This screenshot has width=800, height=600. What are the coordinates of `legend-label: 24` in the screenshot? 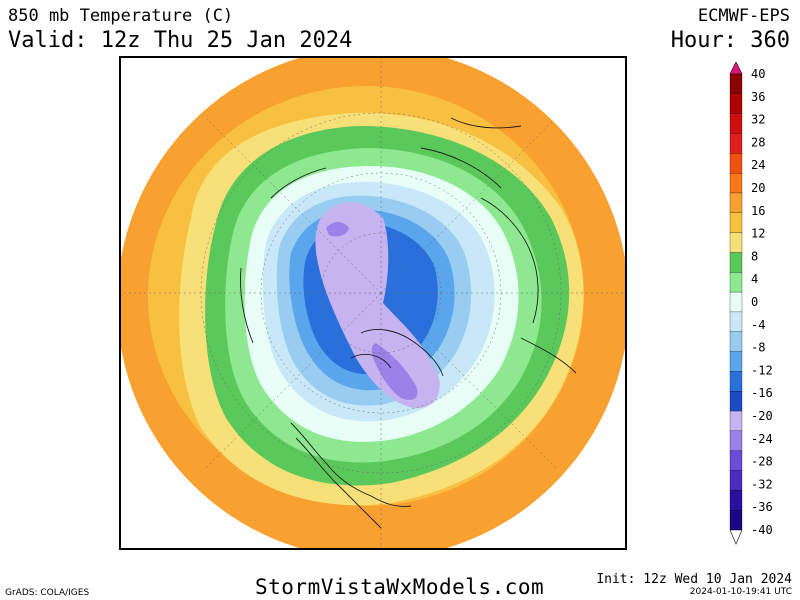 It's located at (758, 165).